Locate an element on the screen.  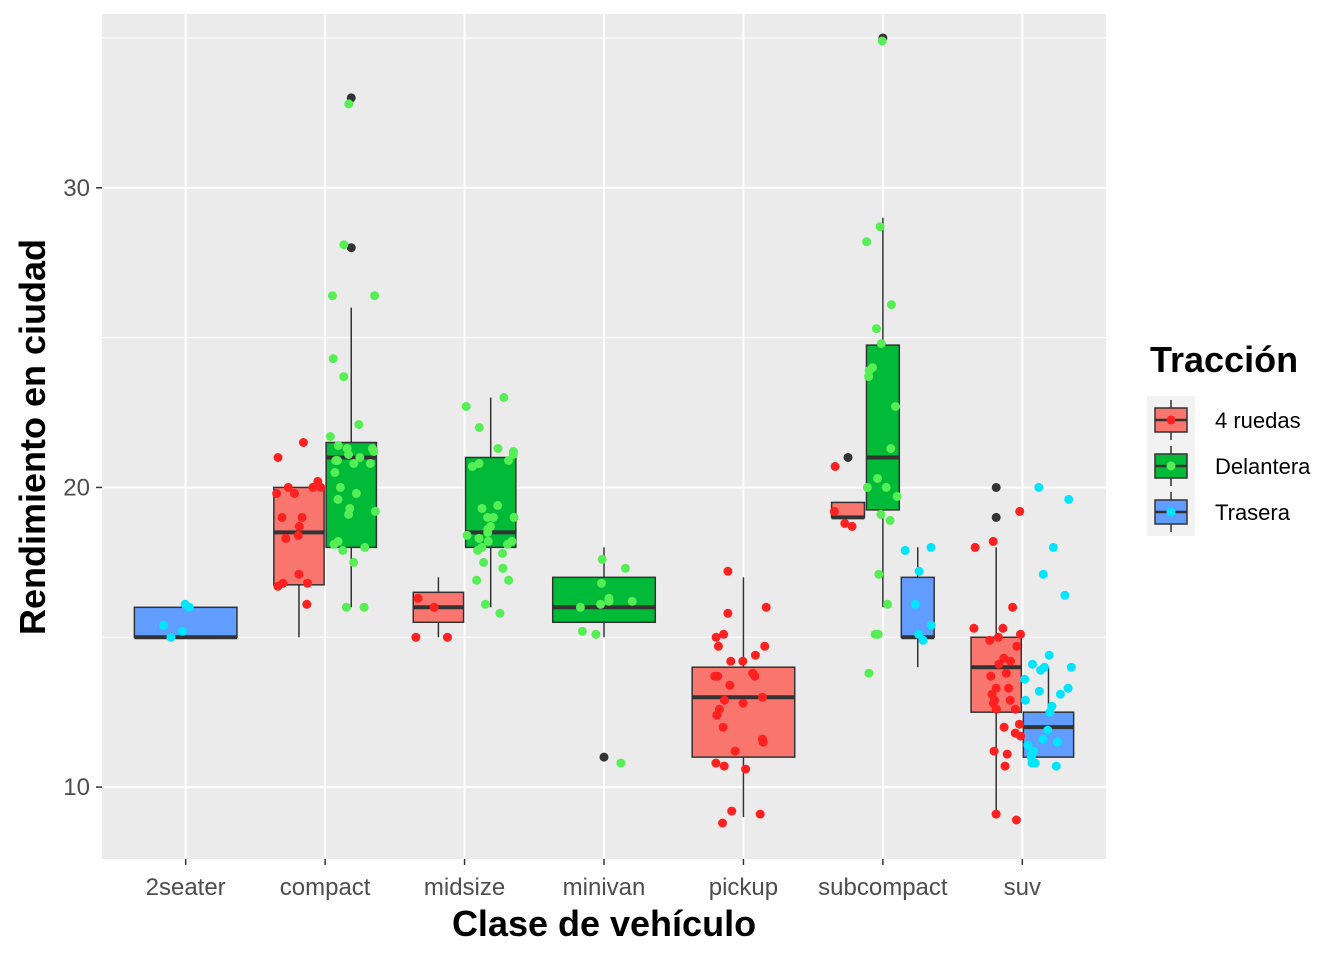
legend-label: 4 ruedas is located at coordinates (1258, 420).